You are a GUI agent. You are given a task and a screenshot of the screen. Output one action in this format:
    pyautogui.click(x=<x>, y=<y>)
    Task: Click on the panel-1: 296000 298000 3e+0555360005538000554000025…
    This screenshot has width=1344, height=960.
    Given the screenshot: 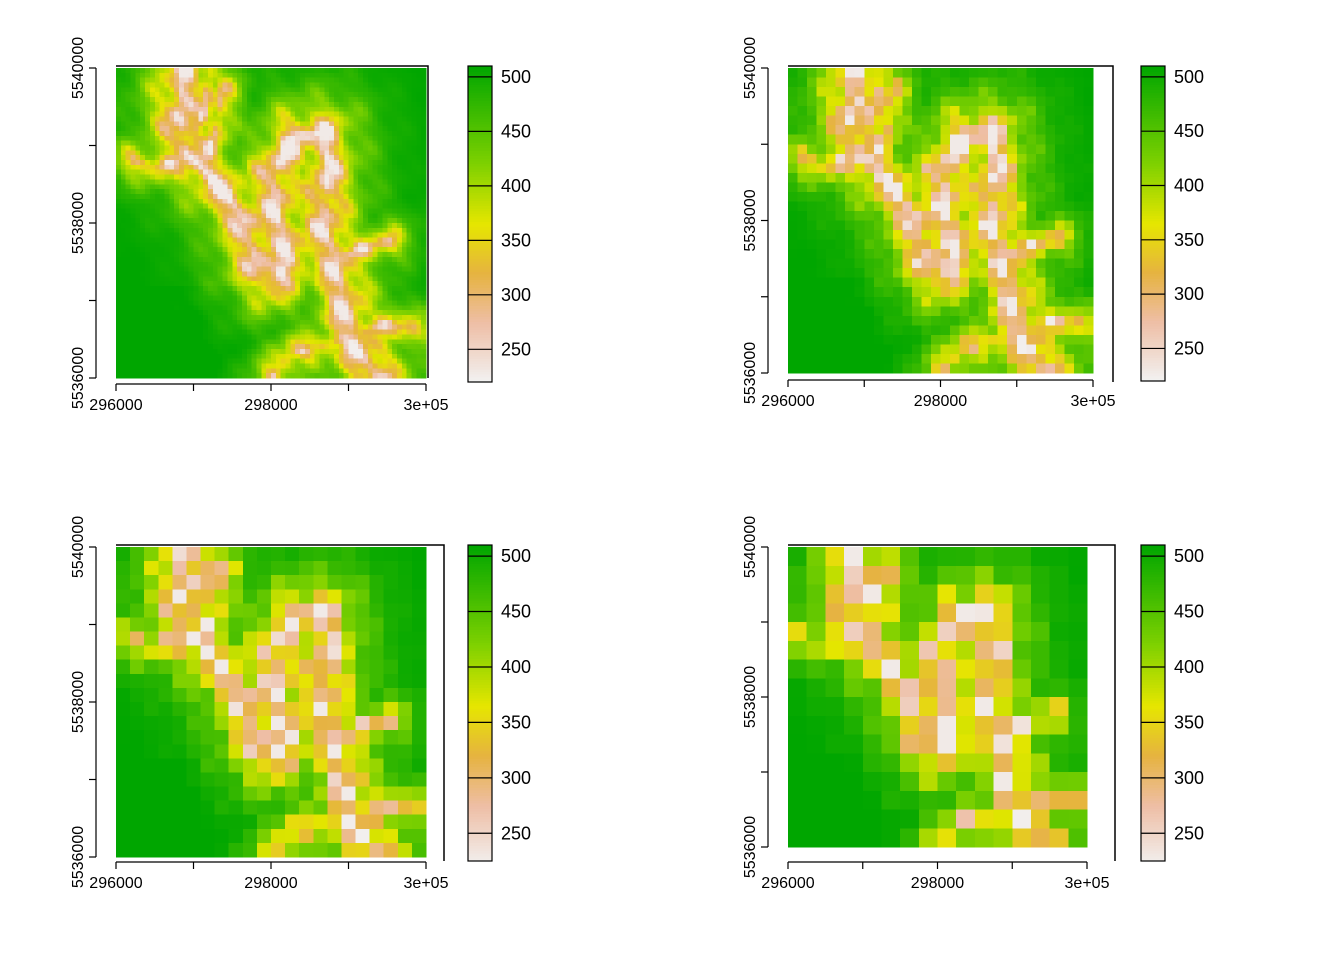 What is the action you would take?
    pyautogui.click(x=300, y=225)
    